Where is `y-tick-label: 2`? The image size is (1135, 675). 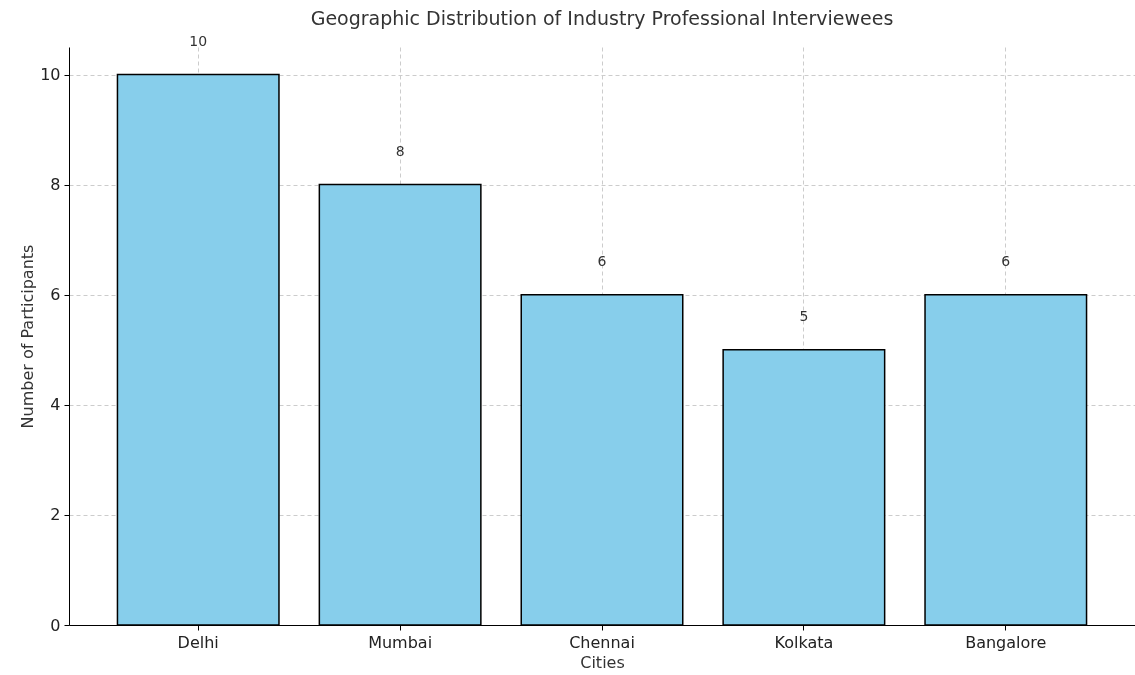
y-tick-label: 2 is located at coordinates (55, 515).